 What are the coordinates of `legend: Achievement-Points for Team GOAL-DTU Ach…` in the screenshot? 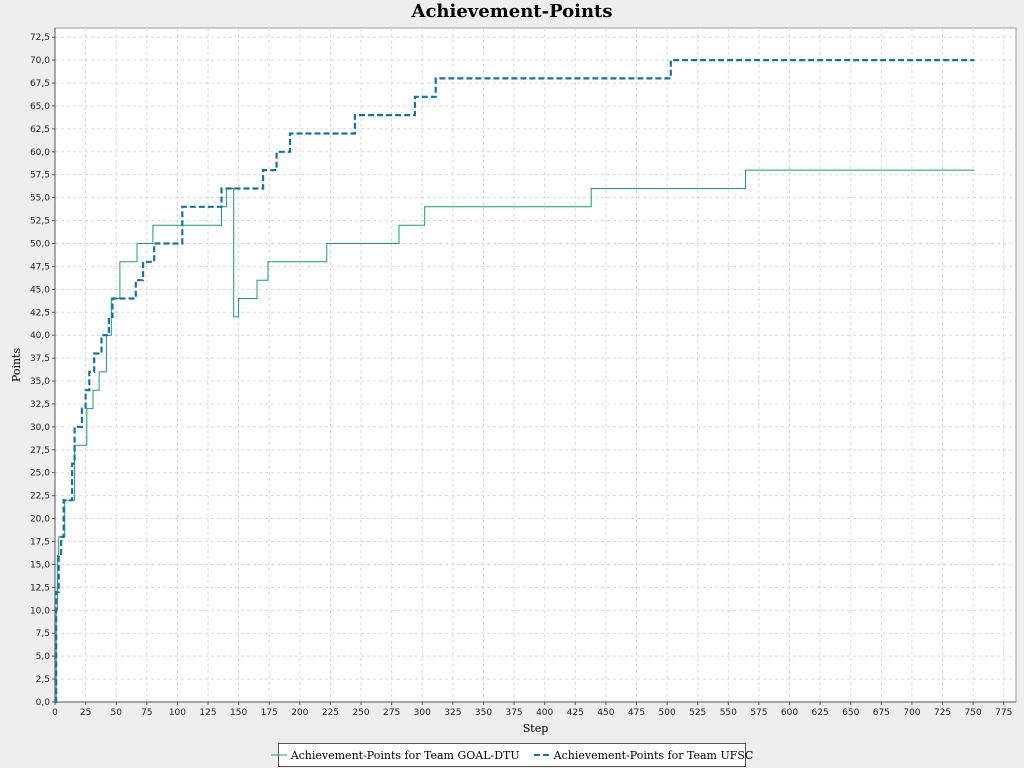 It's located at (511, 755).